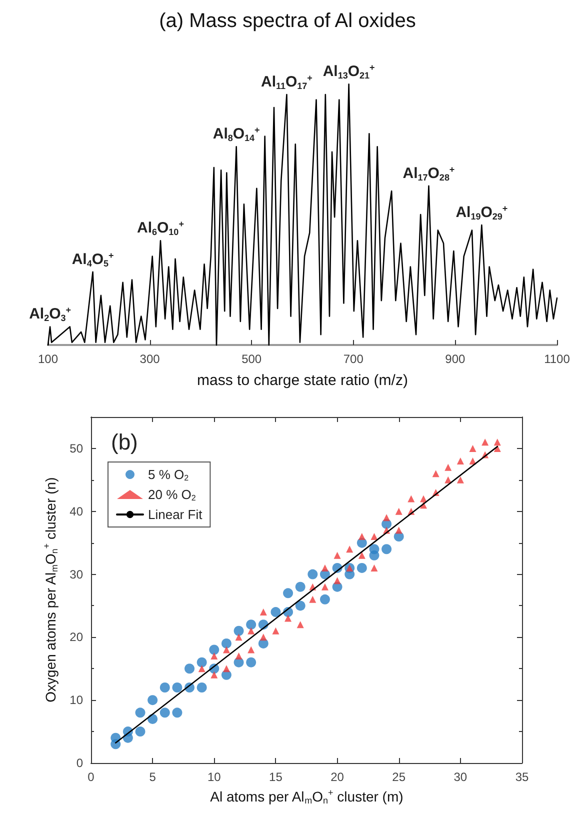 The image size is (575, 814). Describe the element at coordinates (399, 777) in the screenshot. I see `x-tick-label: 25` at that location.